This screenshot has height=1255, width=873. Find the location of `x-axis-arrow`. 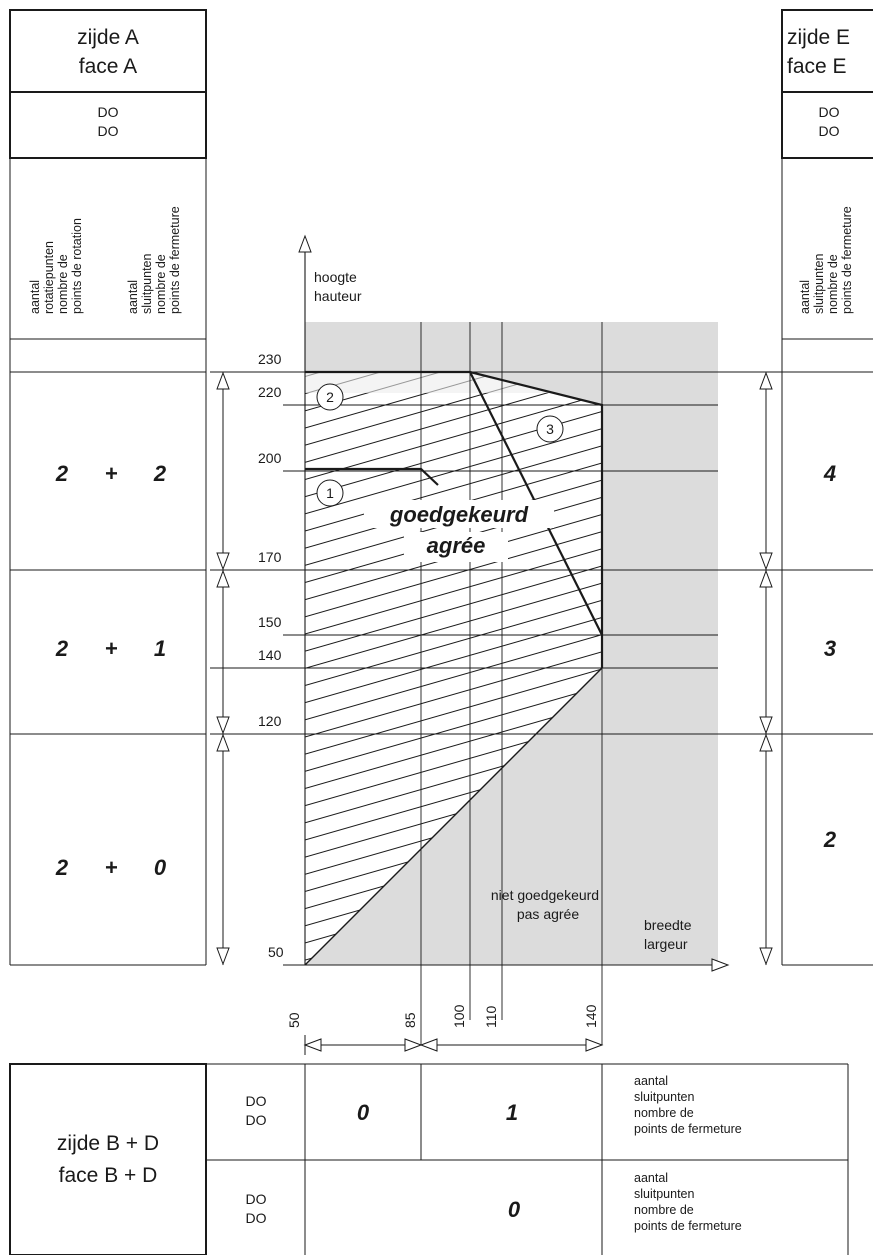

x-axis-arrow is located at coordinates (720, 965).